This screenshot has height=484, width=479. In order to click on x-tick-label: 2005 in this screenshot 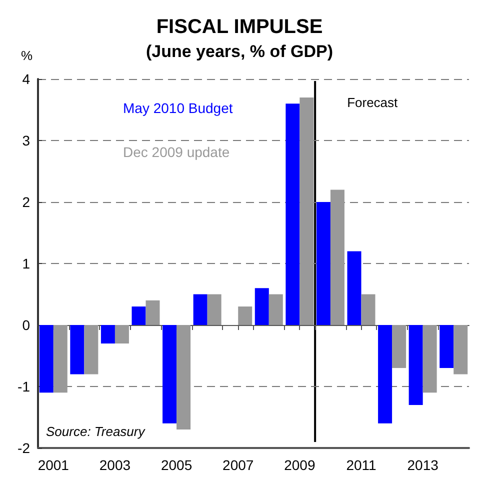, I will do `click(176, 465)`.